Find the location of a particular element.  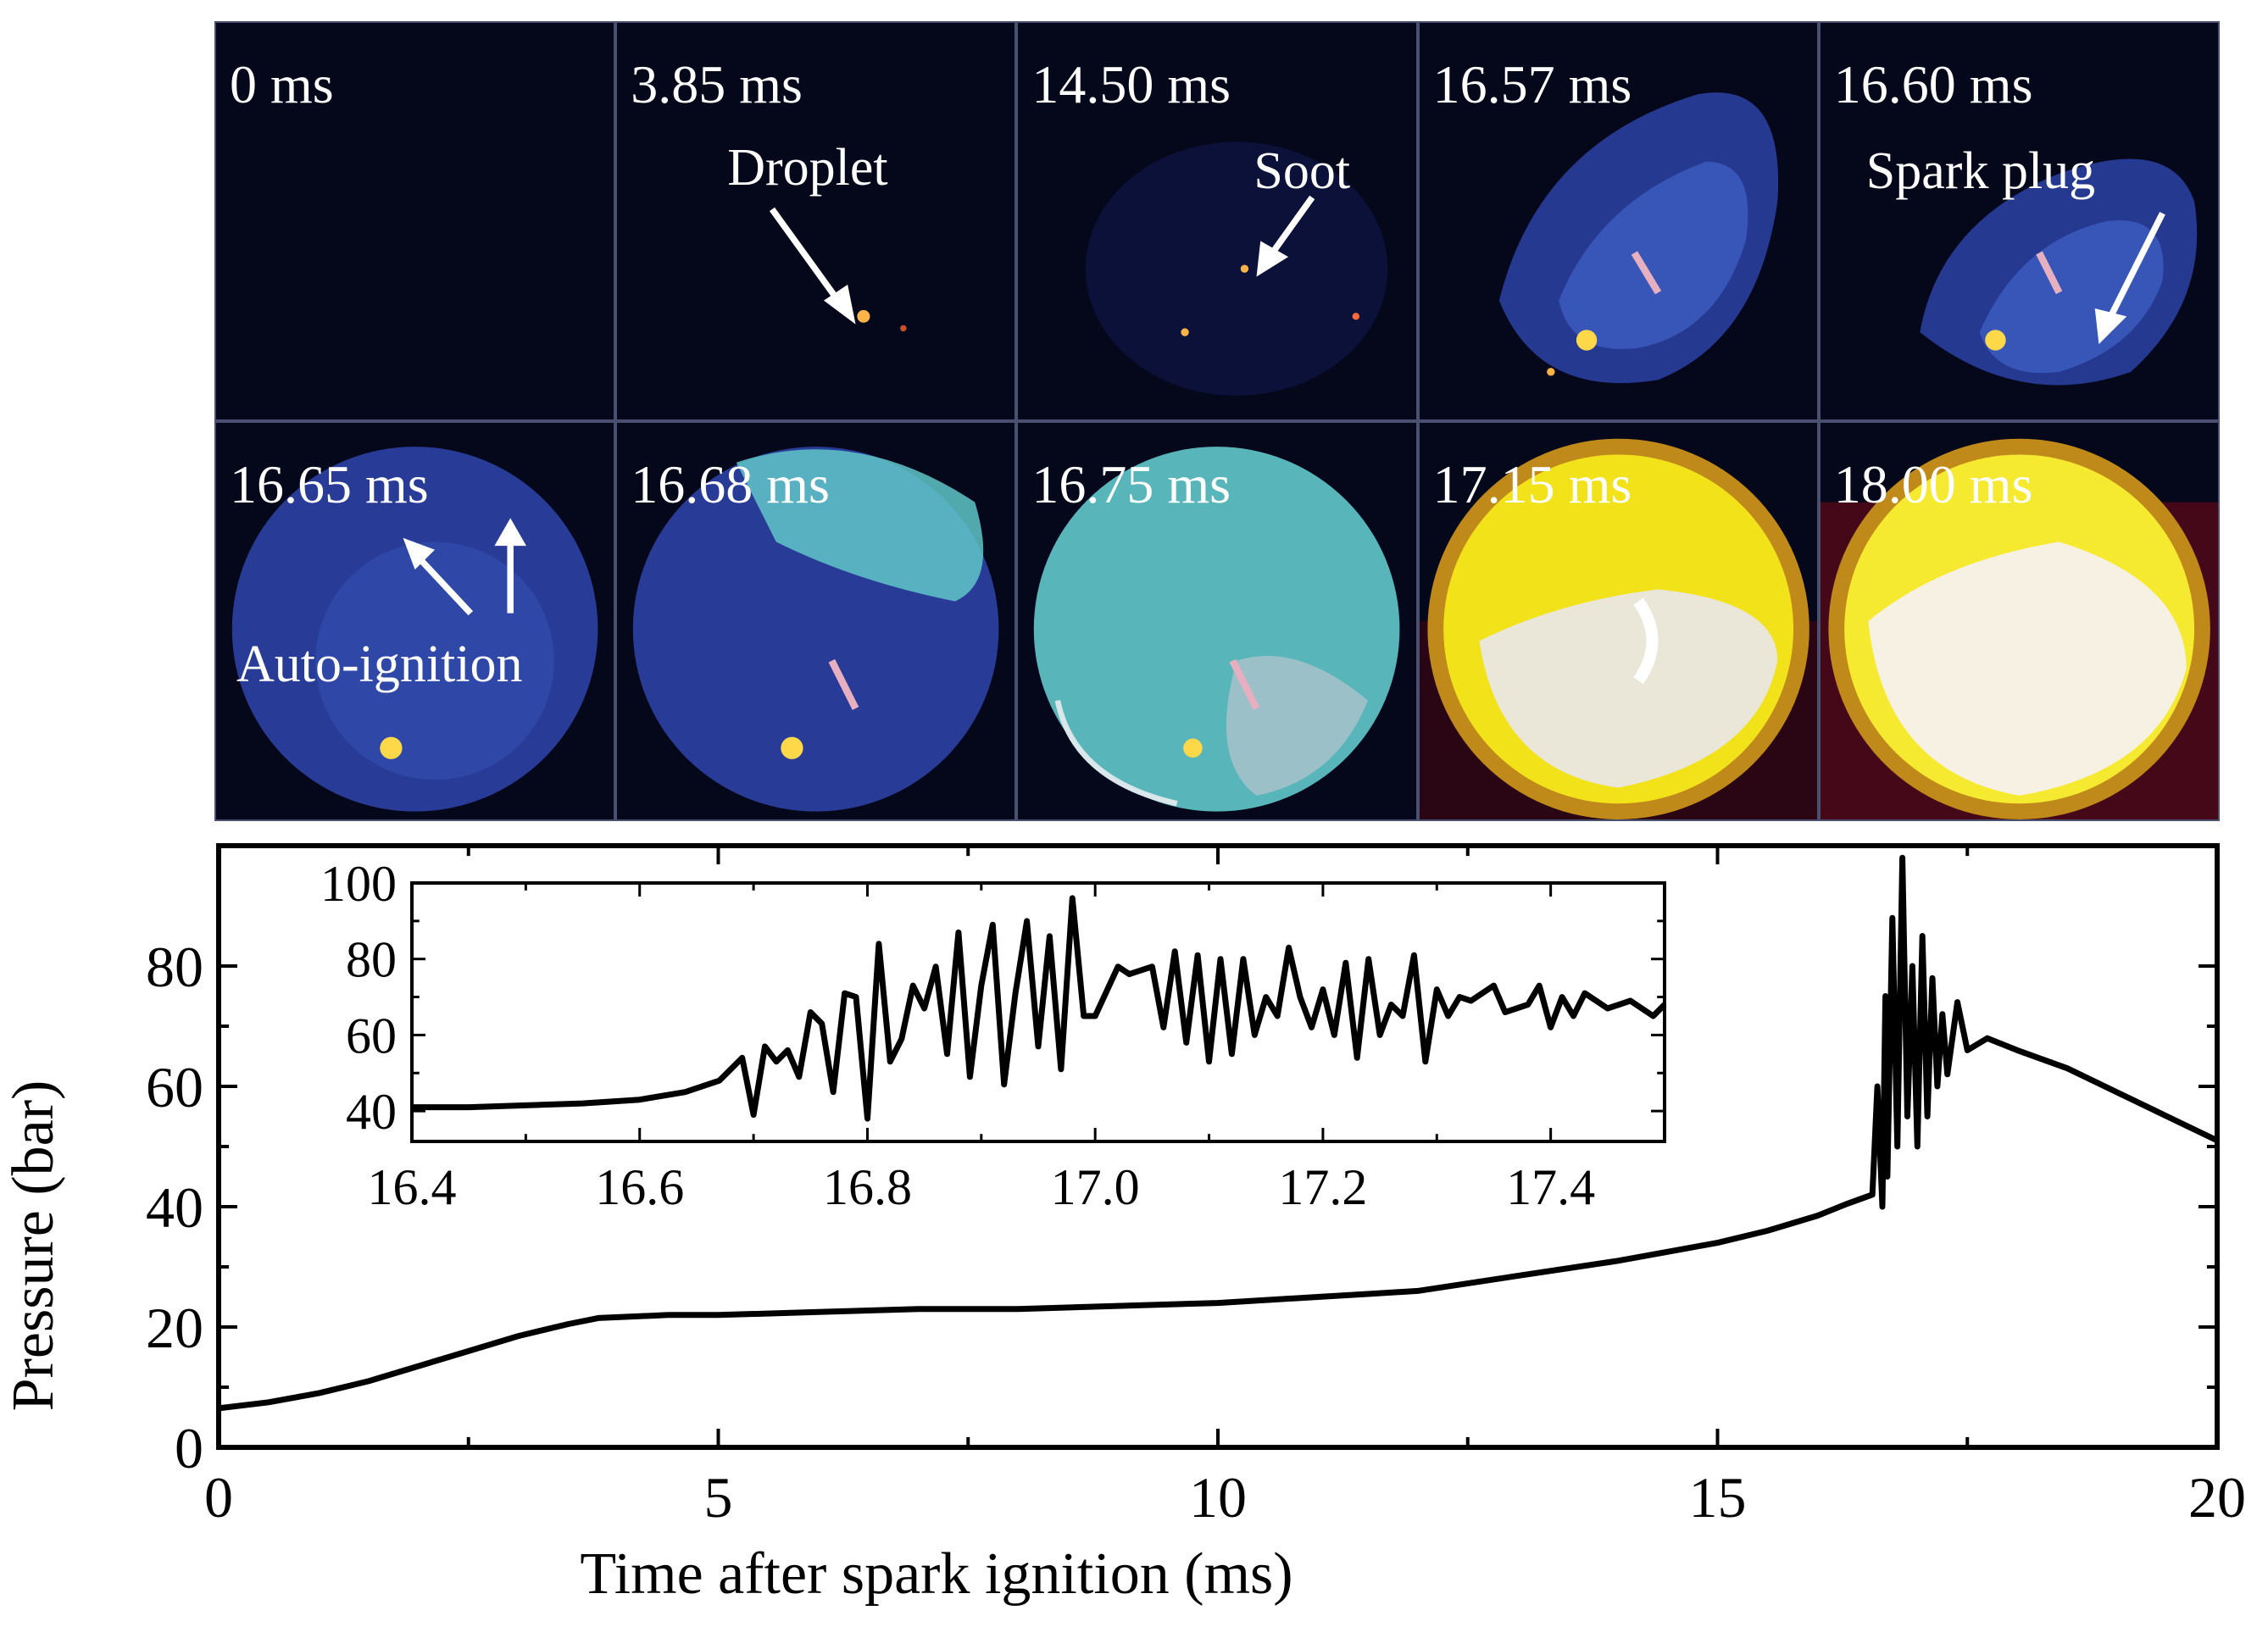

frame-time-label: 16.75 ms is located at coordinates (1131, 484).